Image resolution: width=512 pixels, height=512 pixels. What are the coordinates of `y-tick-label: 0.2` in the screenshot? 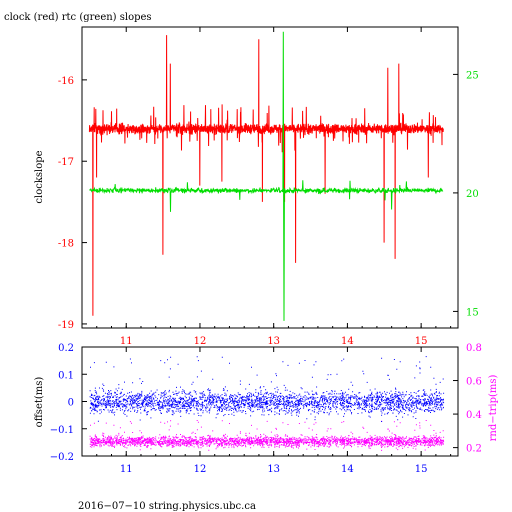 It's located at (66, 348).